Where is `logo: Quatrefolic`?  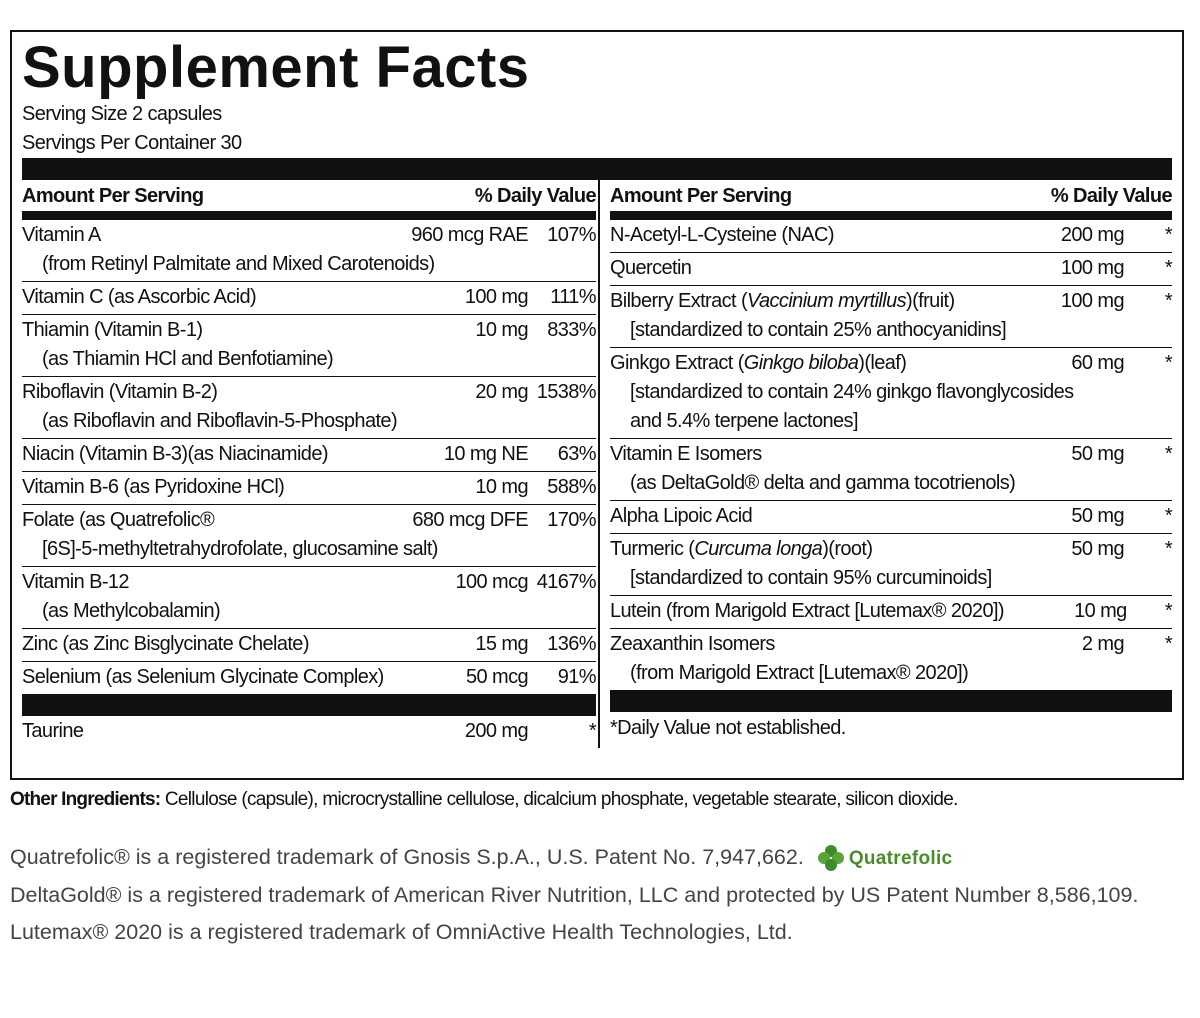
logo: Quatrefolic is located at coordinates (884, 858).